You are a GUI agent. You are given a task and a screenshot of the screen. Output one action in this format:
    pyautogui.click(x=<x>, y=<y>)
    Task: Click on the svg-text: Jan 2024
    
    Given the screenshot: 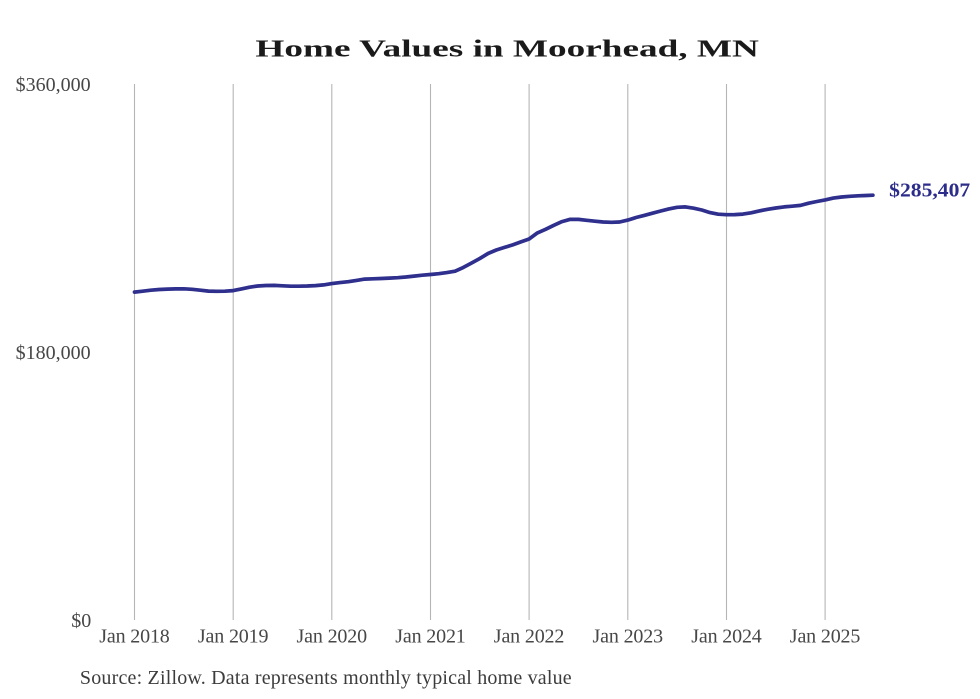 What is the action you would take?
    pyautogui.click(x=726, y=636)
    